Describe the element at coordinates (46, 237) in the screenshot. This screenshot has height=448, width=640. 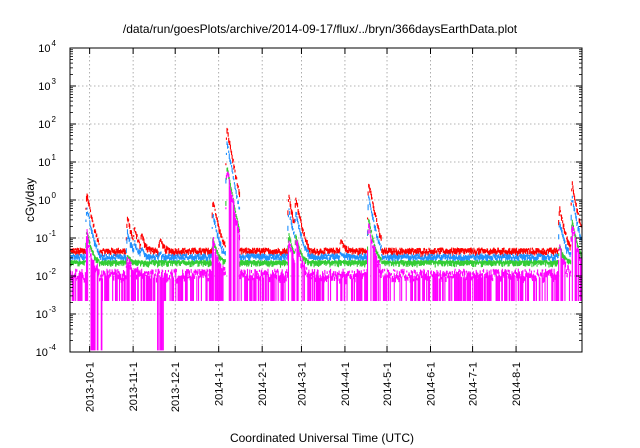
I see `y-tick-label: 10⁻¹` at that location.